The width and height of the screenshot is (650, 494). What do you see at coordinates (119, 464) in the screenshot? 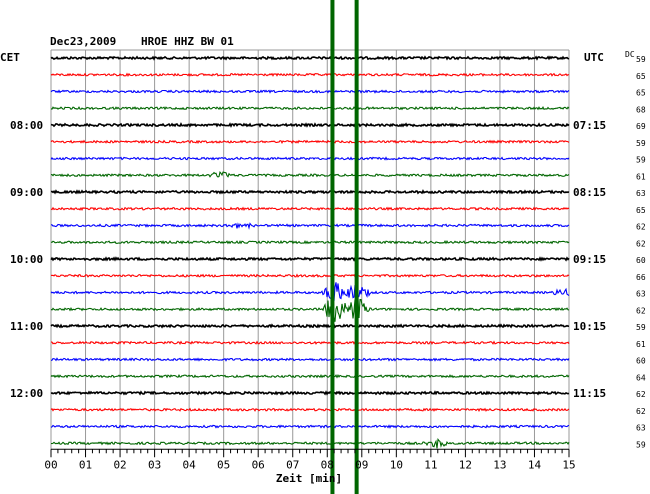
I see `x-tick-label: 02` at bounding box center [119, 464].